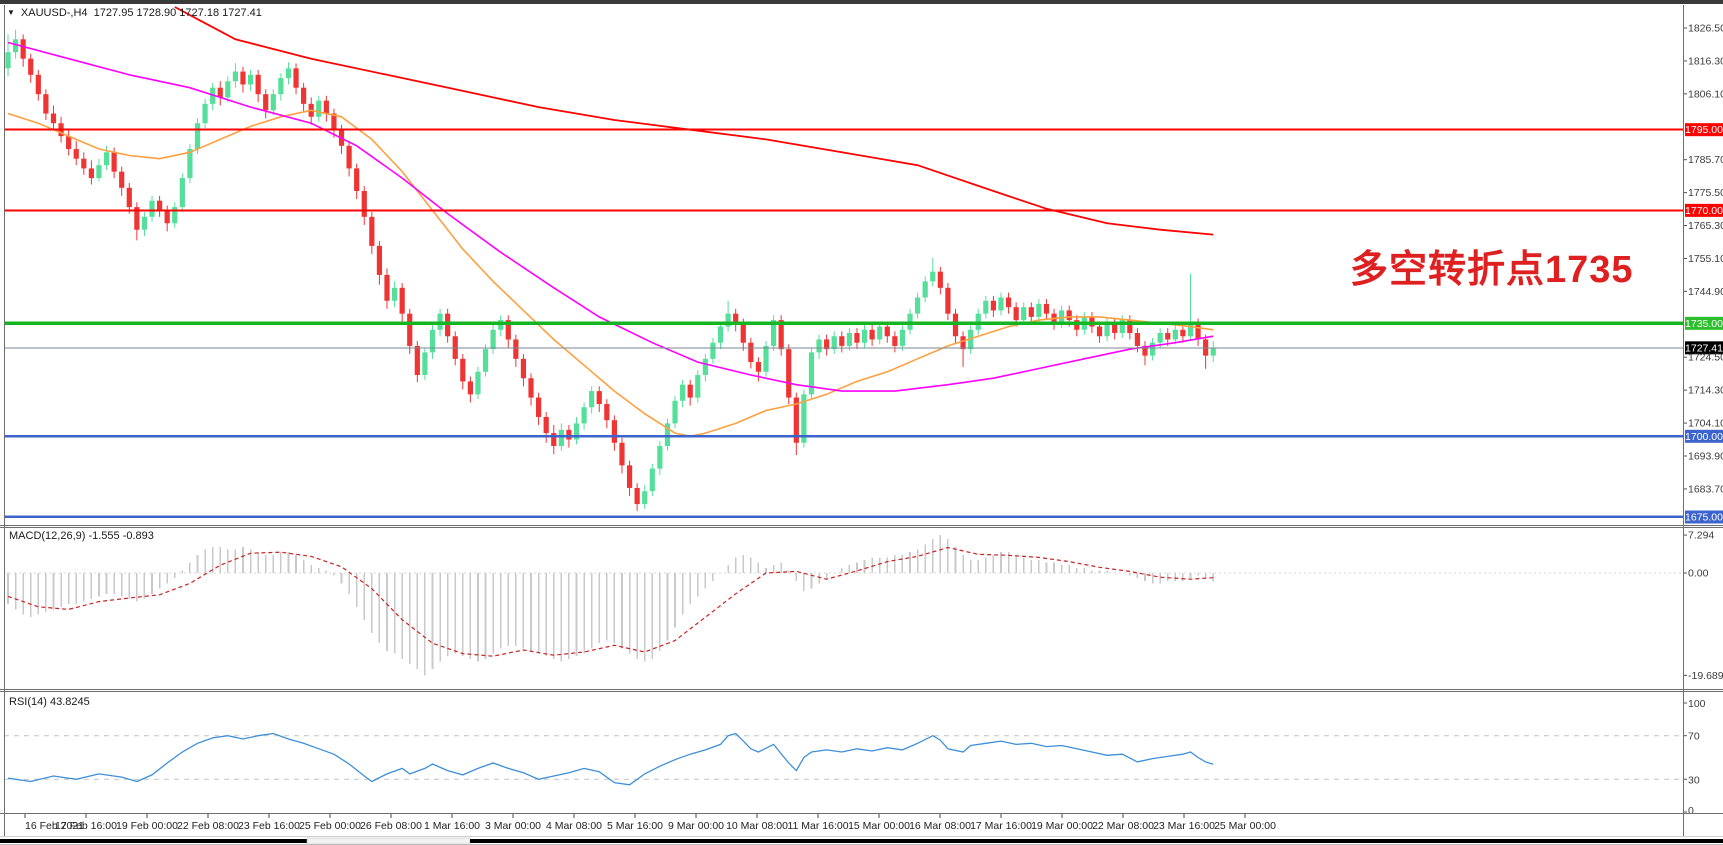  What do you see at coordinates (1705, 456) in the screenshot?
I see `price-tick-label: 1693.90` at bounding box center [1705, 456].